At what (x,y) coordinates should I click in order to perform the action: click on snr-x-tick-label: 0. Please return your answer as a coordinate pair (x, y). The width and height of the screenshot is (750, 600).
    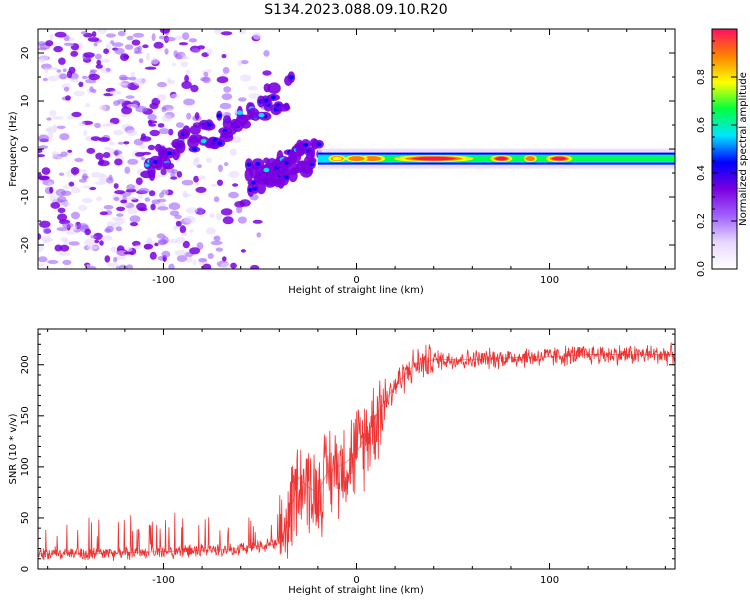
    Looking at the image, I should click on (356, 580).